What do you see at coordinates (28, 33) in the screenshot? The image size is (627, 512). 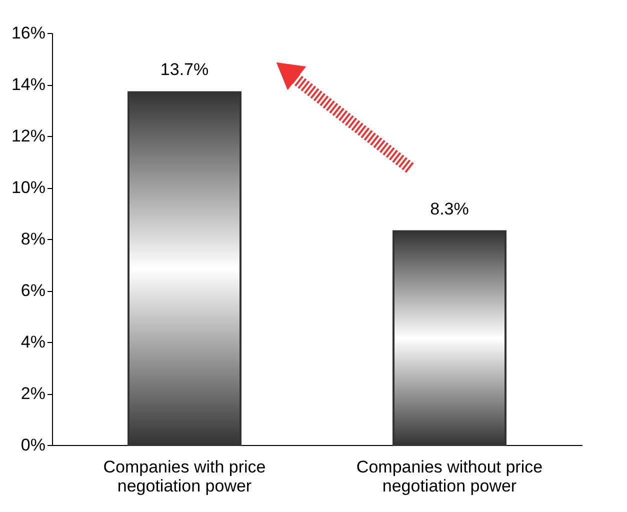 I see `y-tick-label: 16%` at bounding box center [28, 33].